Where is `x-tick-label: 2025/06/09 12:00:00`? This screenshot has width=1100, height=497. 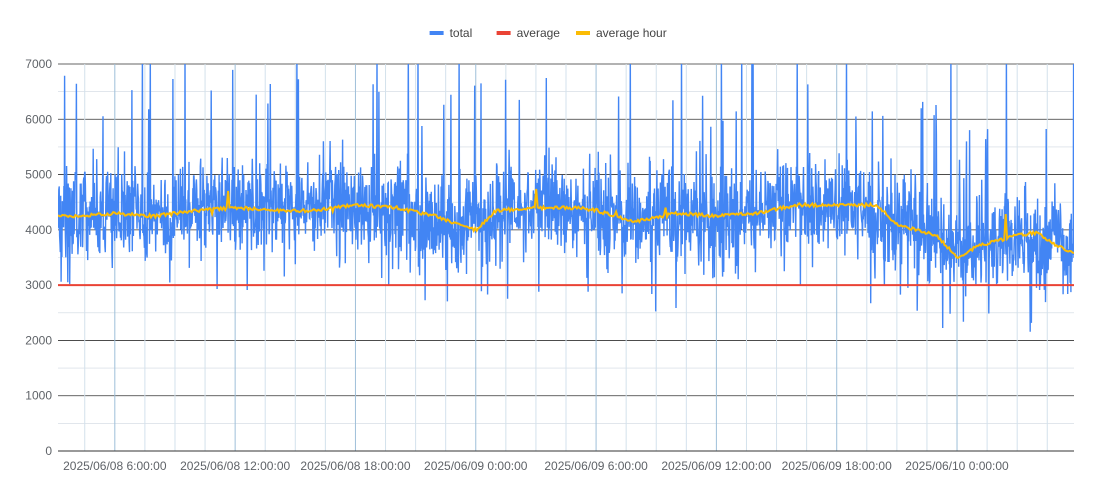 x-tick-label: 2025/06/09 12:00:00 is located at coordinates (716, 466).